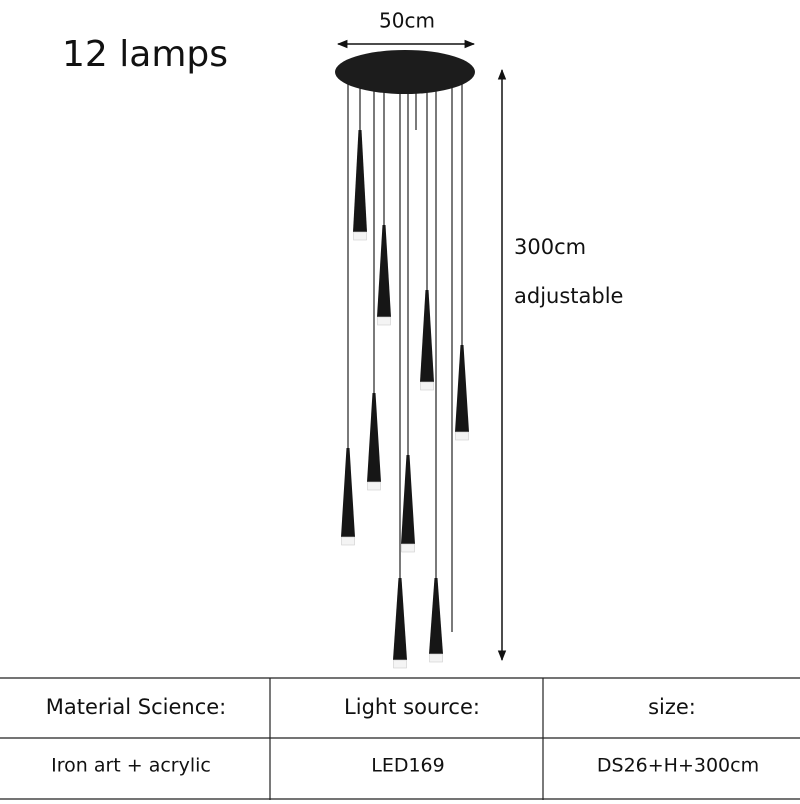 This screenshot has height=804, width=800. I want to click on width-label: 50cm, so click(407, 21).